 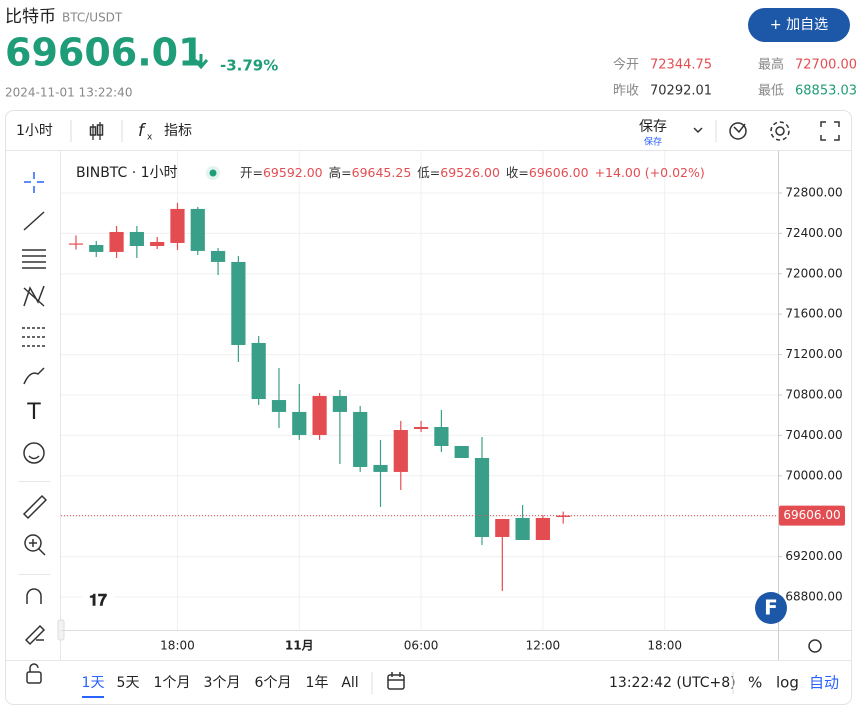 I want to click on indicators: 指标, so click(x=178, y=131).